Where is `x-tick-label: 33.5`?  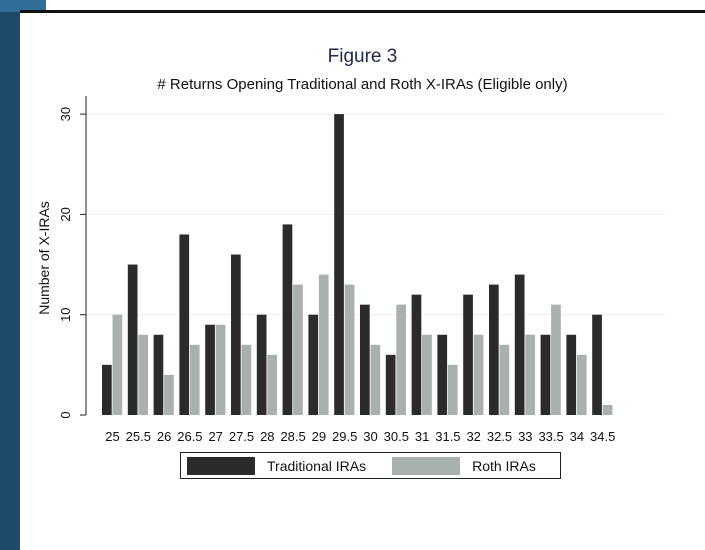
x-tick-label: 33.5 is located at coordinates (550, 436).